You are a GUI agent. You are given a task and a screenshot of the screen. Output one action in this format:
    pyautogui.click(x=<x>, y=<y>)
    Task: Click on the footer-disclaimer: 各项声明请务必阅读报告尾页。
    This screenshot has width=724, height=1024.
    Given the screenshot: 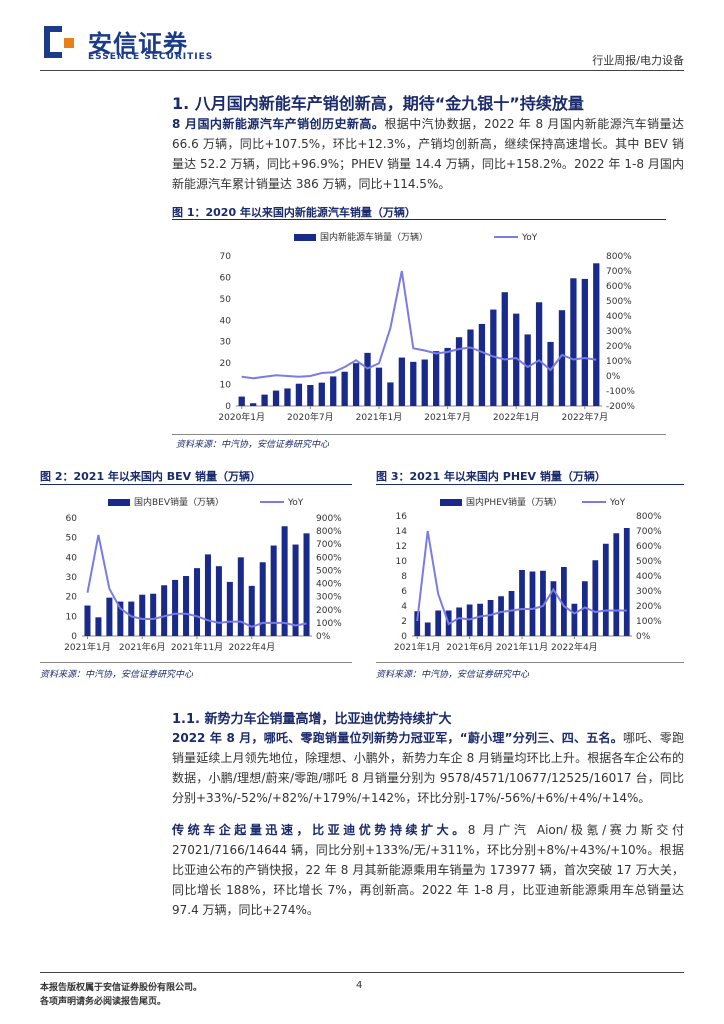 What is the action you would take?
    pyautogui.click(x=103, y=1002)
    